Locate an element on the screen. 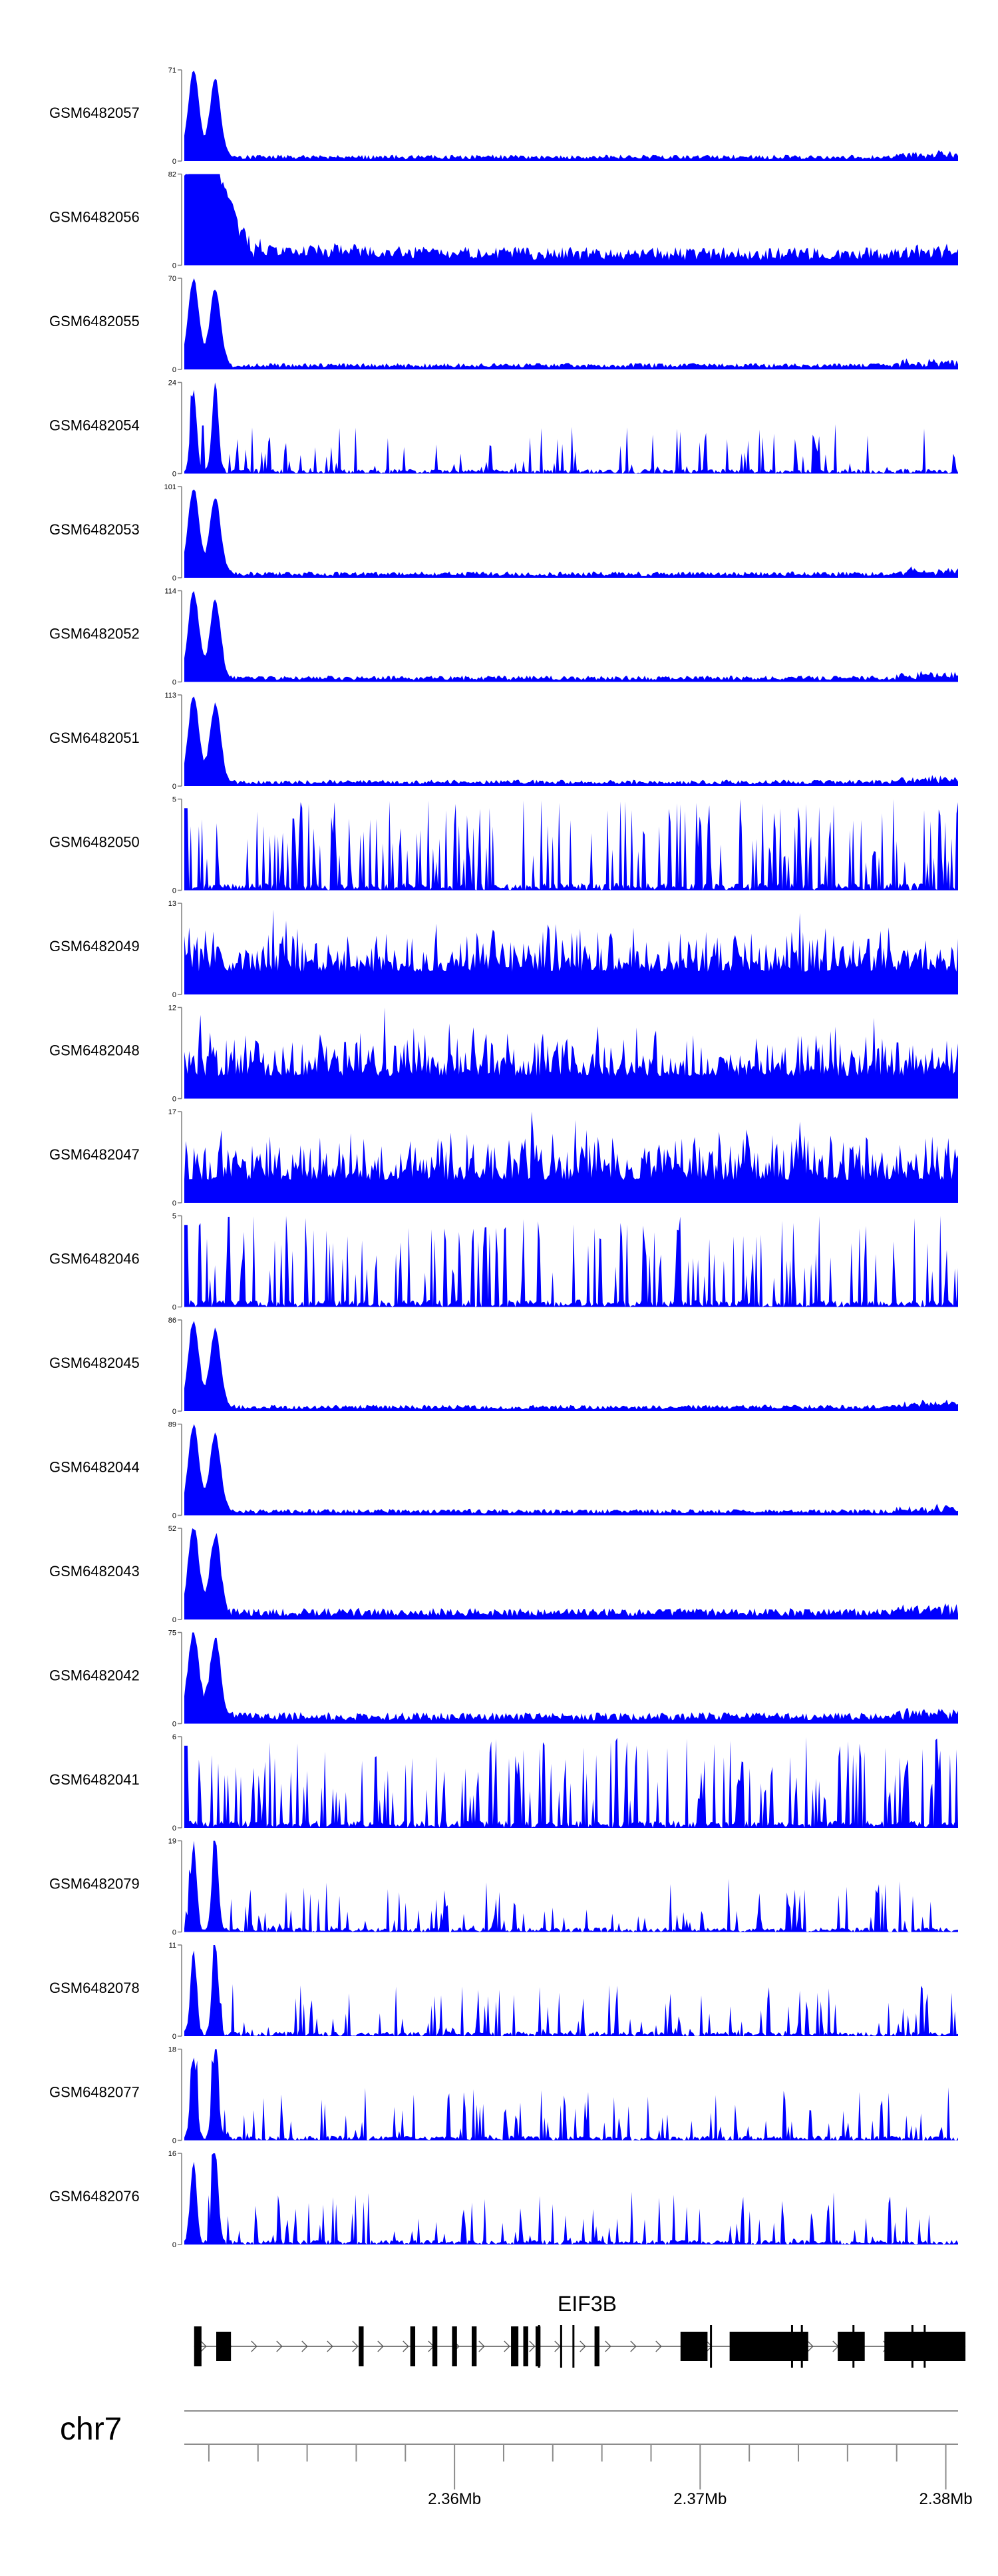 This screenshot has width=998, height=2576. track-GSM6482046: GSM6482046 5 0 is located at coordinates (503, 1262).